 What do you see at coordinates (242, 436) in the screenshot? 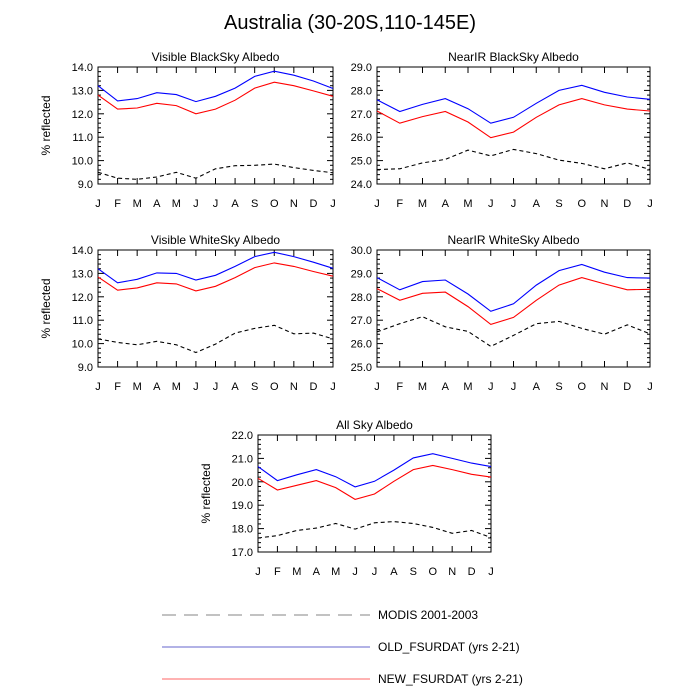
I see `y-tick-label: 22.0` at bounding box center [242, 436].